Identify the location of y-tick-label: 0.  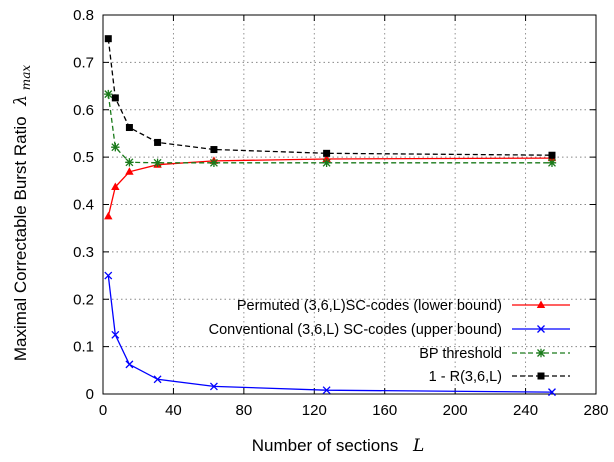
(90, 394).